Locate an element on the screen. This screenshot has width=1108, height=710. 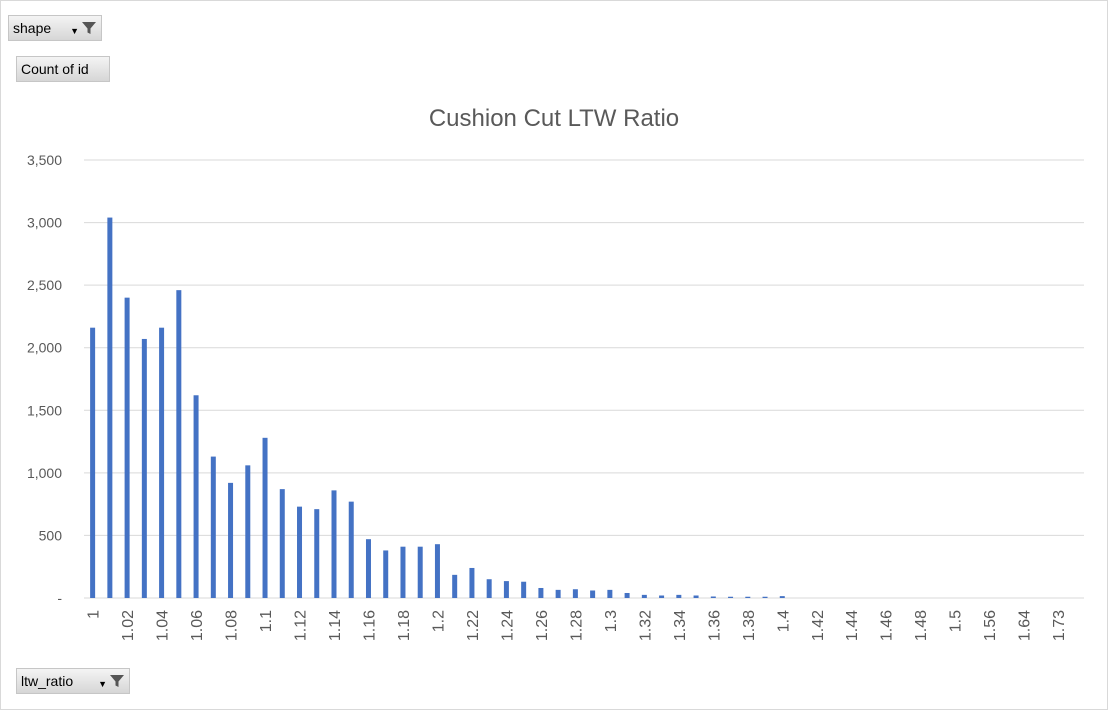
x-tick-label: 1.3 is located at coordinates (611, 621).